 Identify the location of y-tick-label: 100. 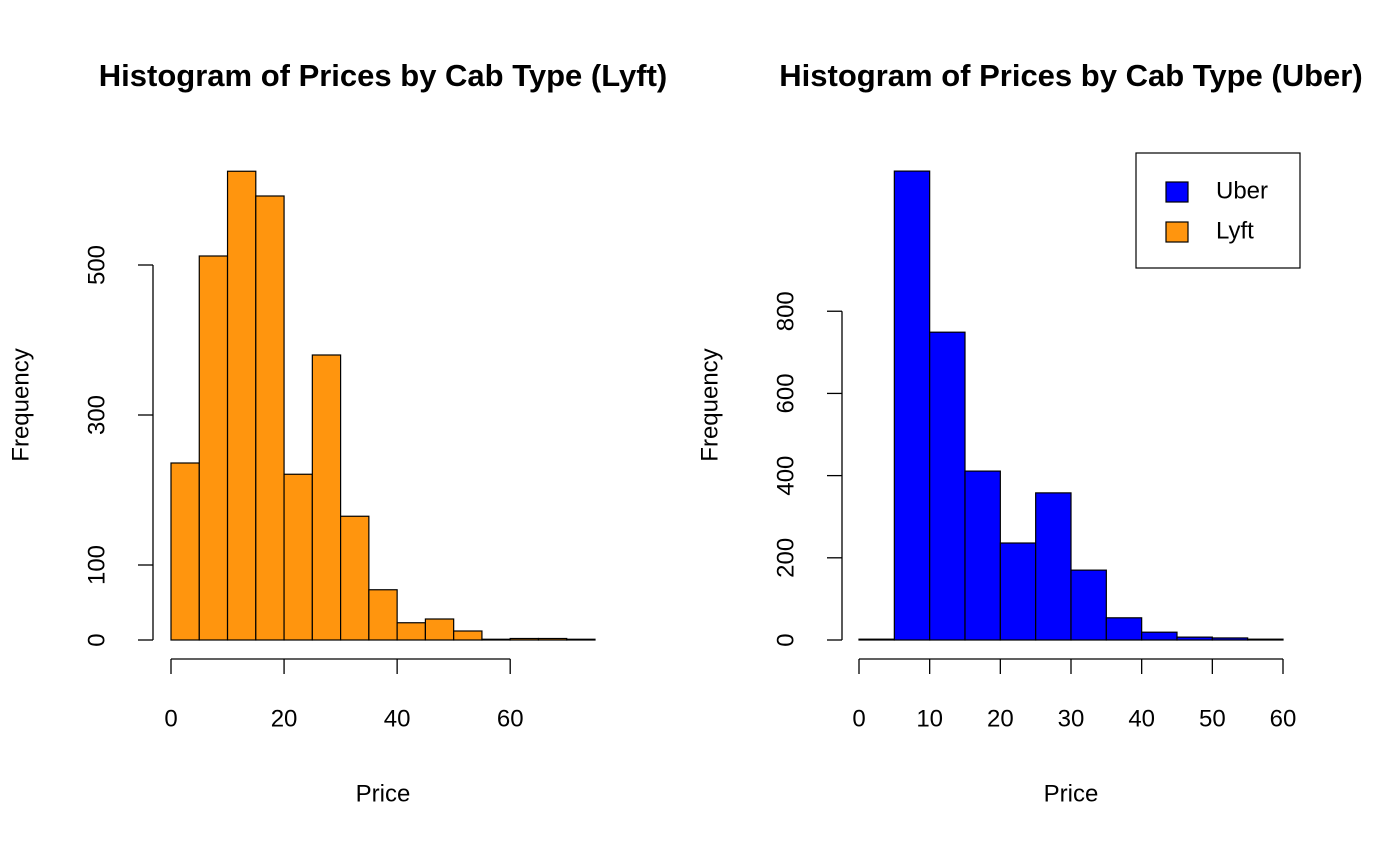
(96, 565).